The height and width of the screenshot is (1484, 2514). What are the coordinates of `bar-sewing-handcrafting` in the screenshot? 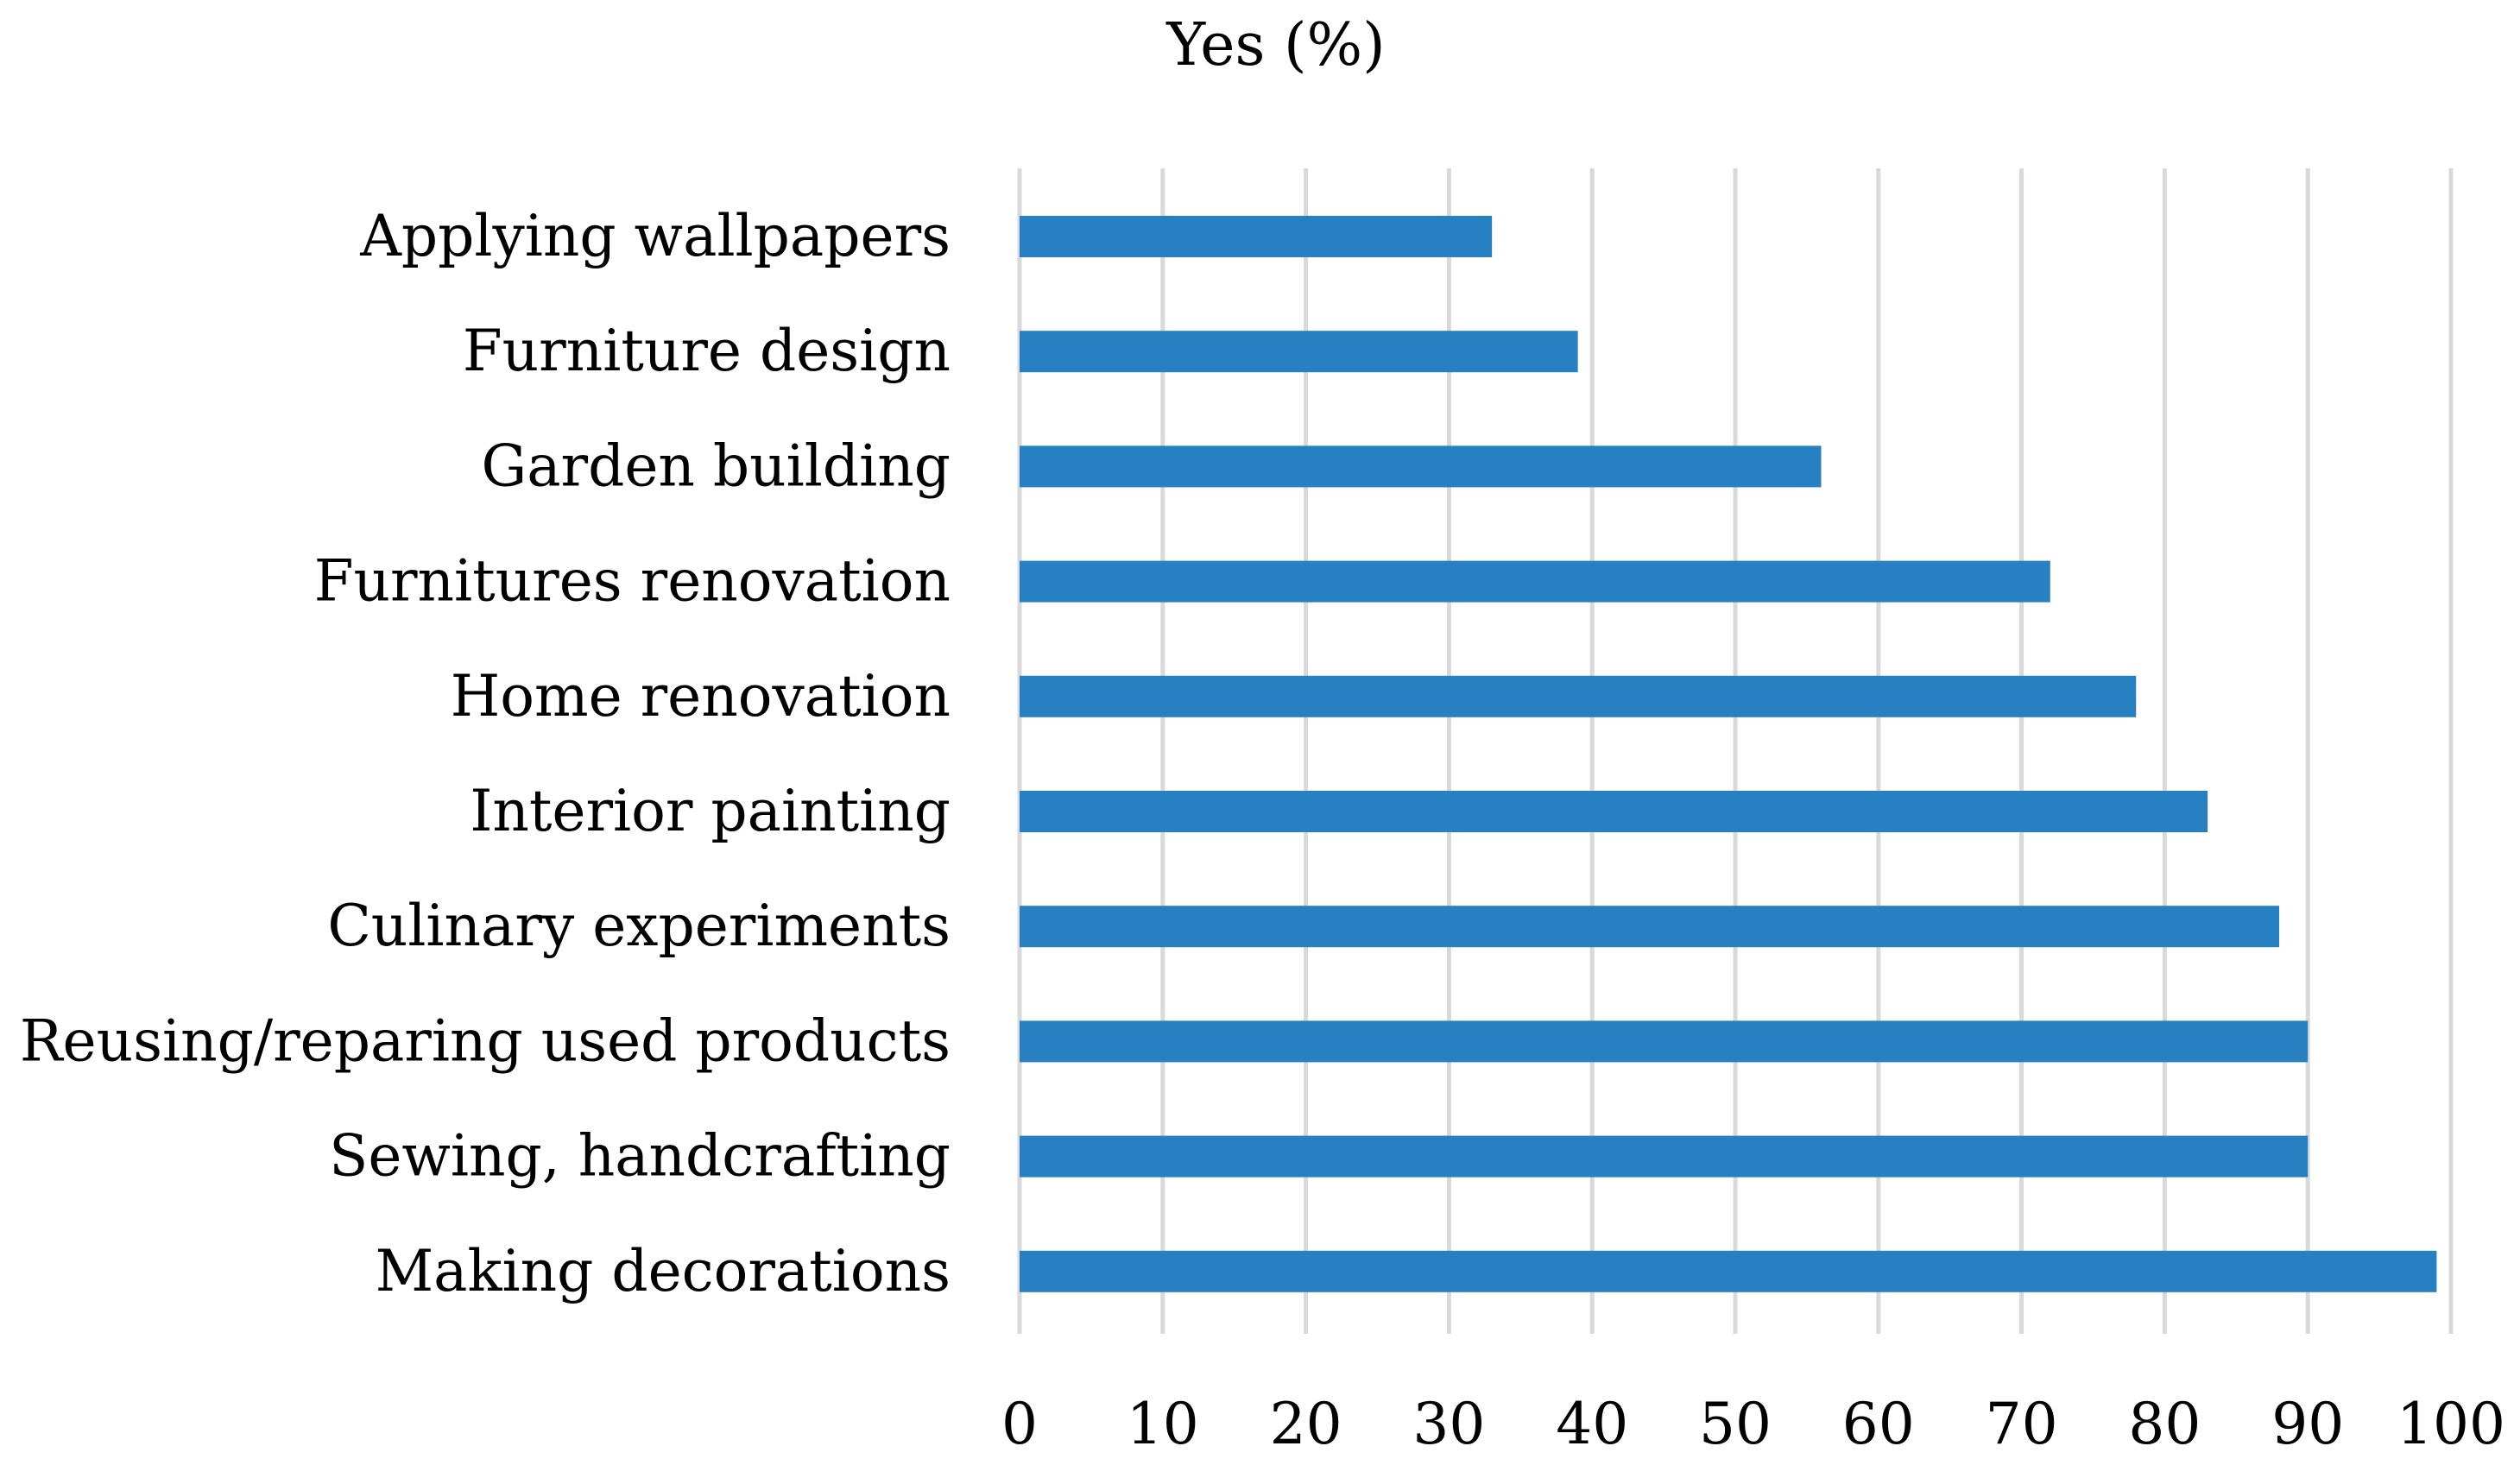 It's located at (1665, 1156).